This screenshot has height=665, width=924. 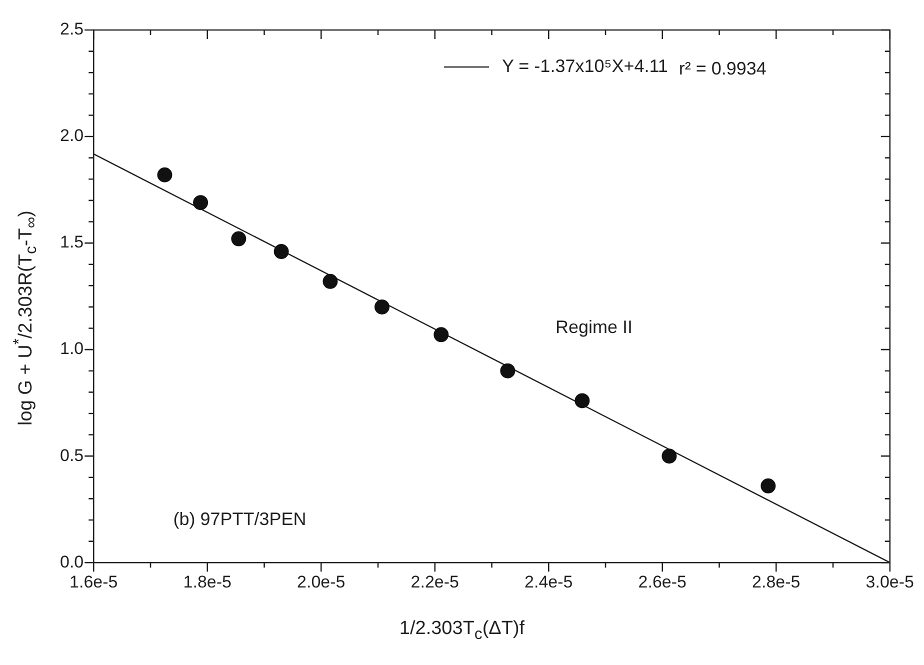 What do you see at coordinates (722, 68) in the screenshot?
I see `annotation: r² = 0.9934` at bounding box center [722, 68].